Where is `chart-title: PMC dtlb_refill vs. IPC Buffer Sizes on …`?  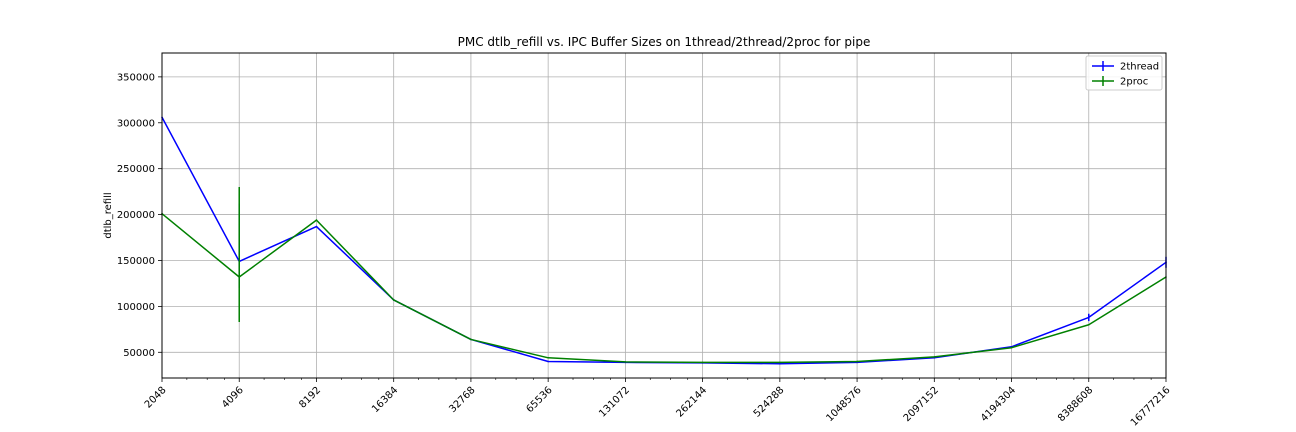 chart-title: PMC dtlb_refill vs. IPC Buffer Sizes on … is located at coordinates (664, 42).